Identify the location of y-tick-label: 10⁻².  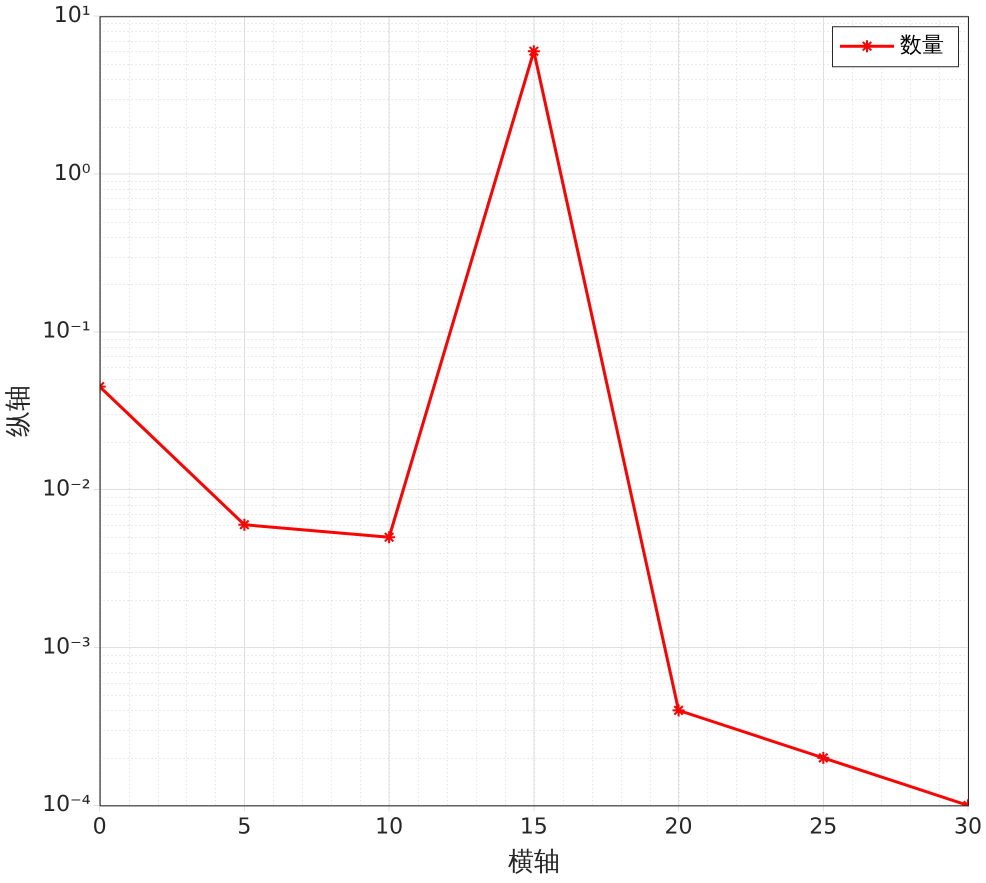
(66, 489).